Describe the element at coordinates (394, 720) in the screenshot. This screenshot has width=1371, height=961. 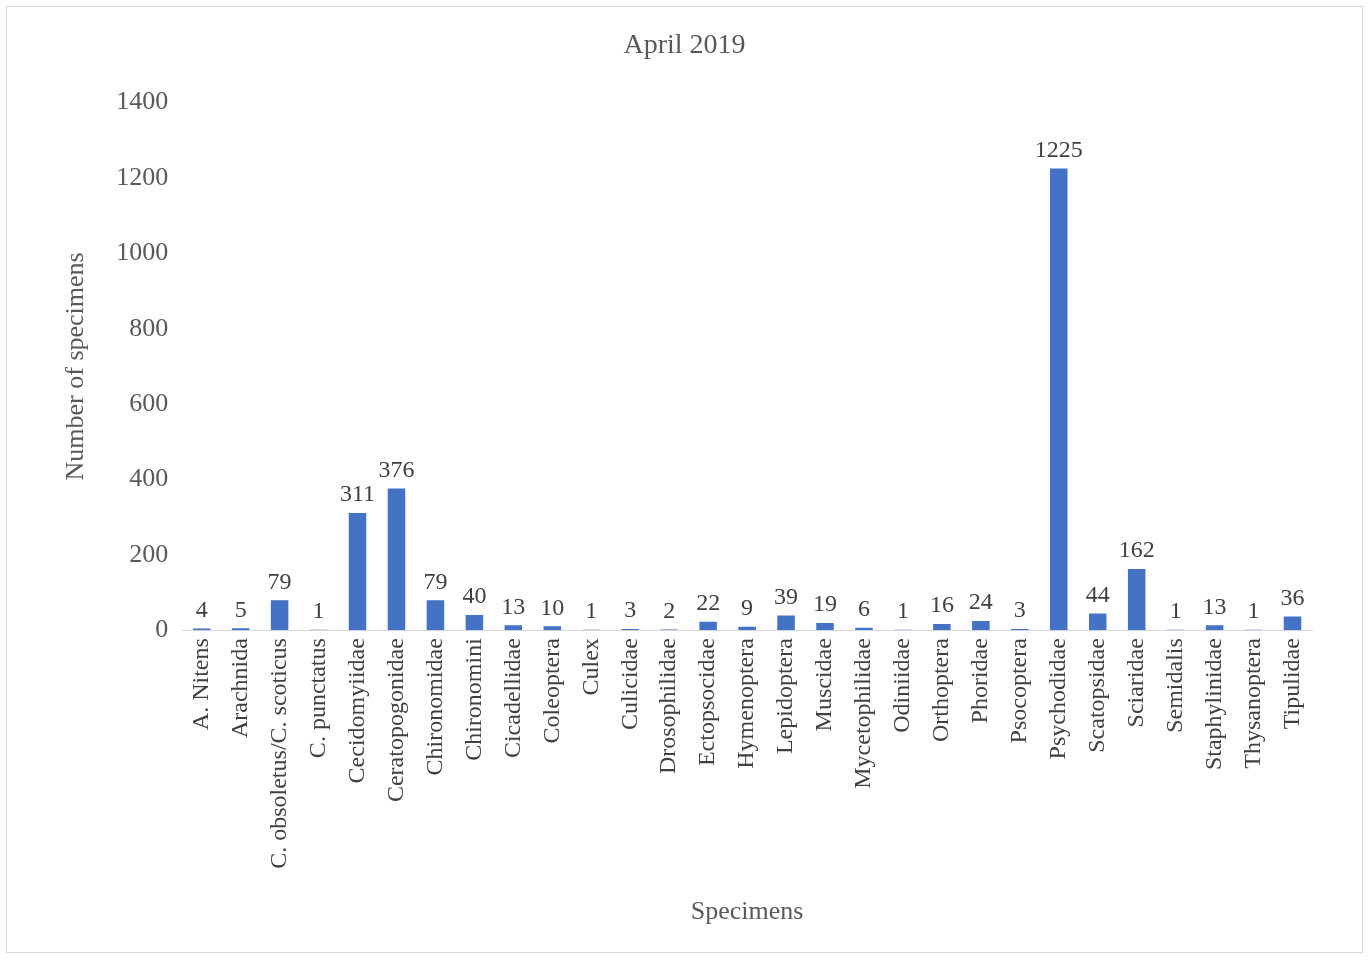
I see `x-tick-label: Ceratopogonidae` at that location.